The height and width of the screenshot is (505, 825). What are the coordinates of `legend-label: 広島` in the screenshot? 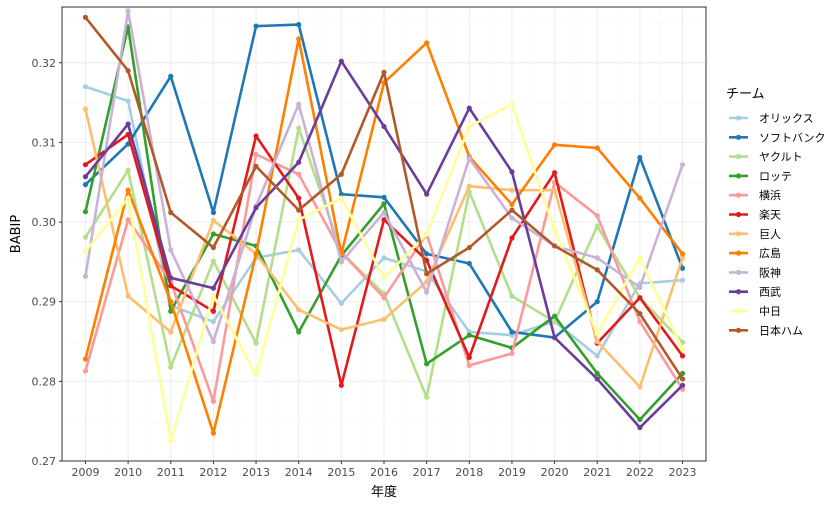 It's located at (770, 253).